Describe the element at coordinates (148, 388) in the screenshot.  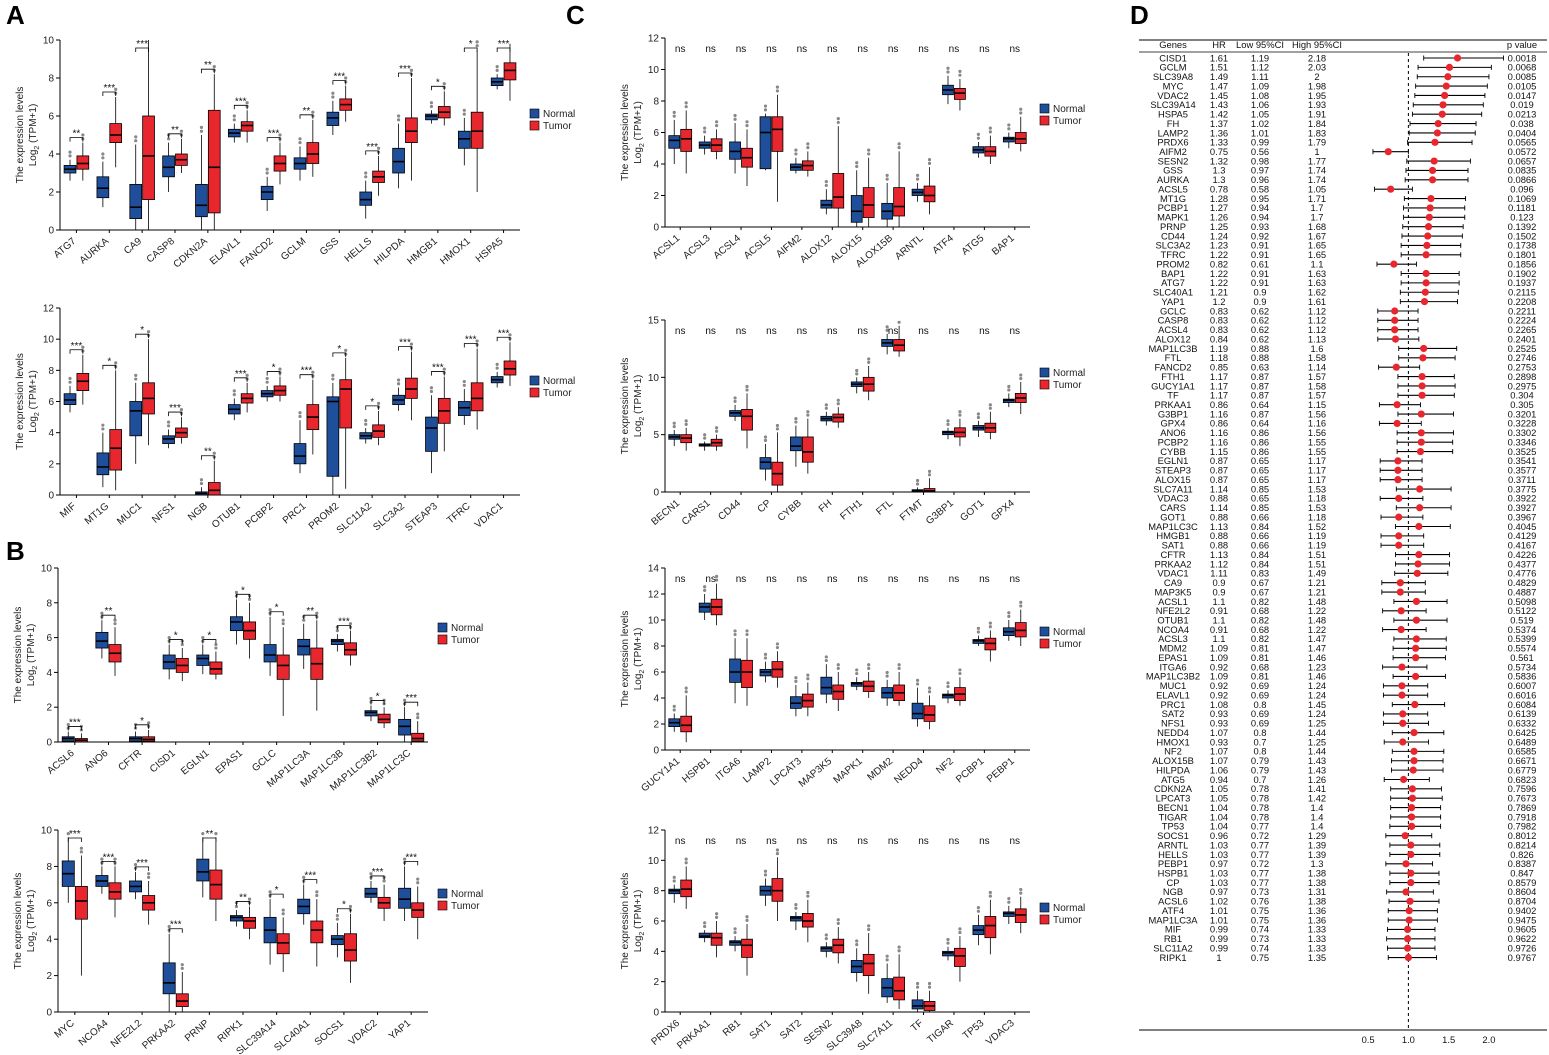
I see `box-tumor-muc1` at that location.